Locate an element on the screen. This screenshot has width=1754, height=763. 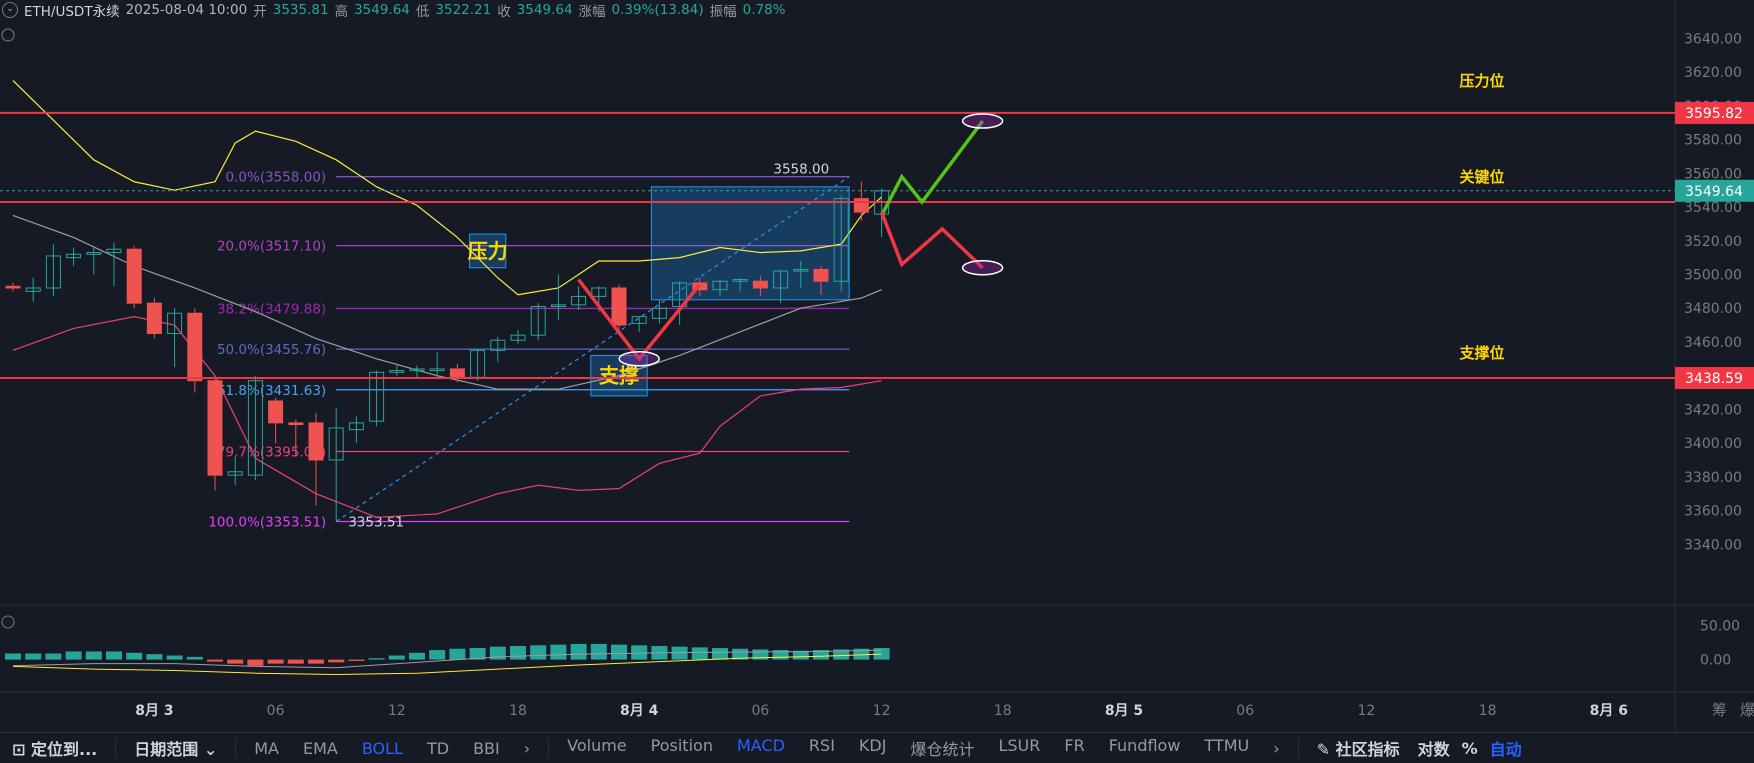
date-range-label: 日期范围 is located at coordinates (166, 749).